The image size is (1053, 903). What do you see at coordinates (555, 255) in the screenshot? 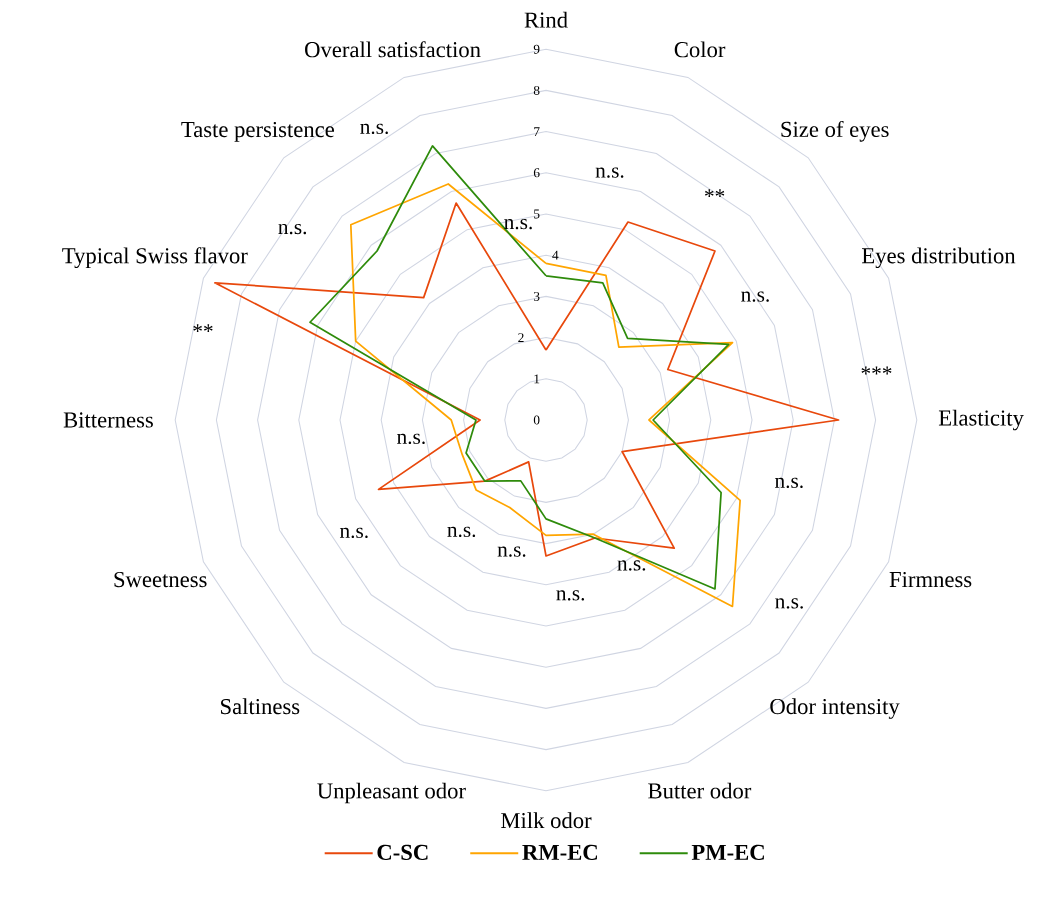
I see `y-tick-label: 4` at bounding box center [555, 255].